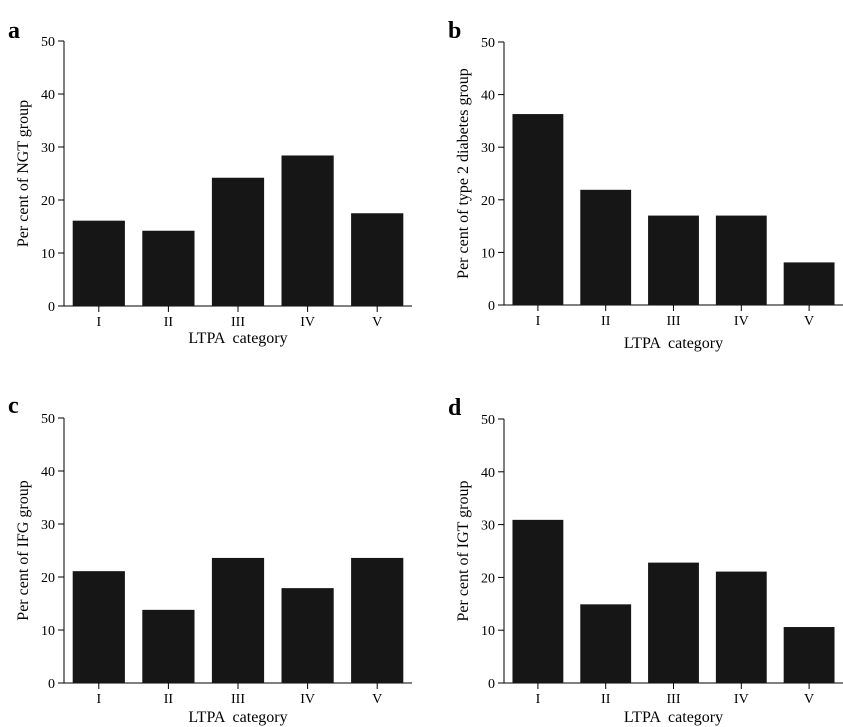 Image resolution: width=843 pixels, height=727 pixels. What do you see at coordinates (14, 31) in the screenshot?
I see `panel-letter: a` at bounding box center [14, 31].